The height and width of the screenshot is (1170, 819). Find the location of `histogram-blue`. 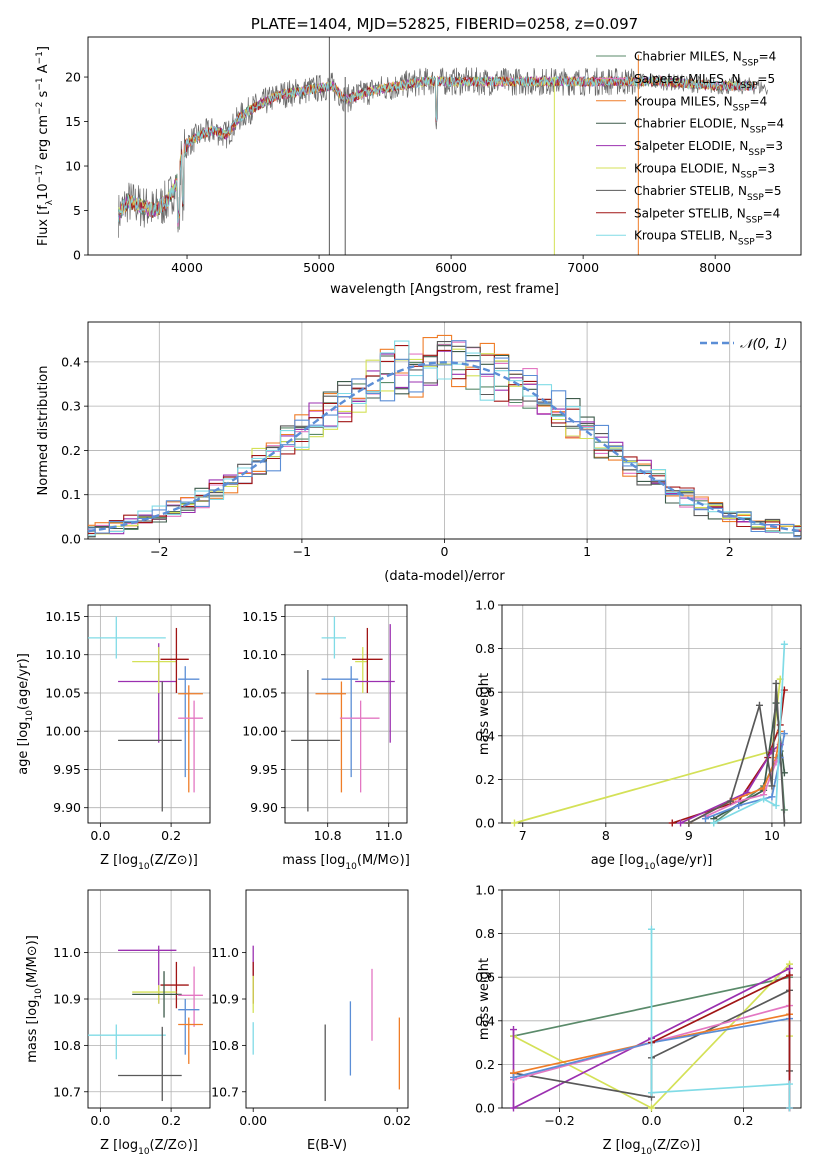

histogram-blue is located at coordinates (444, 439).